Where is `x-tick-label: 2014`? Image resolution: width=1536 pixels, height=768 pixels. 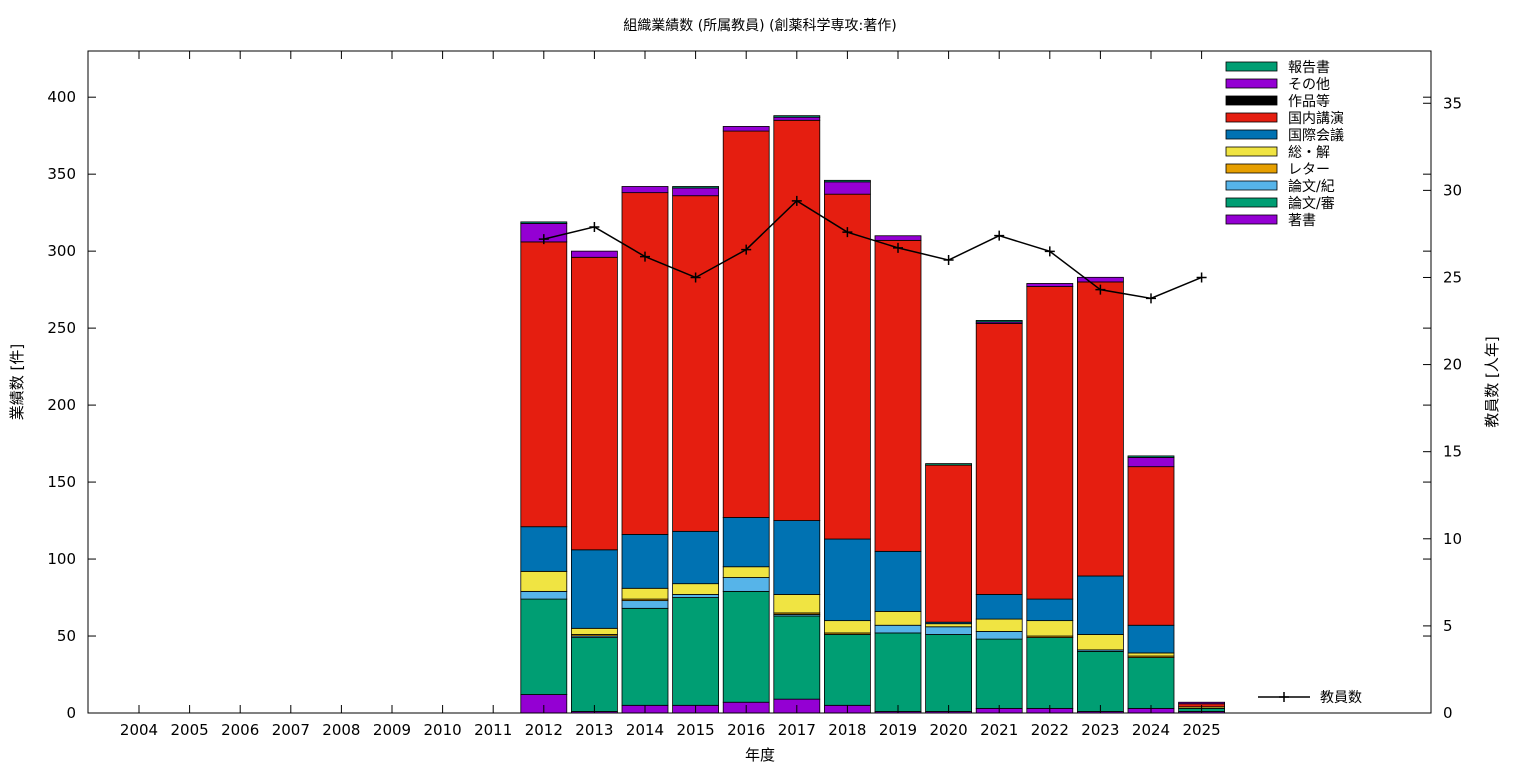 x-tick-label: 2014 is located at coordinates (645, 730).